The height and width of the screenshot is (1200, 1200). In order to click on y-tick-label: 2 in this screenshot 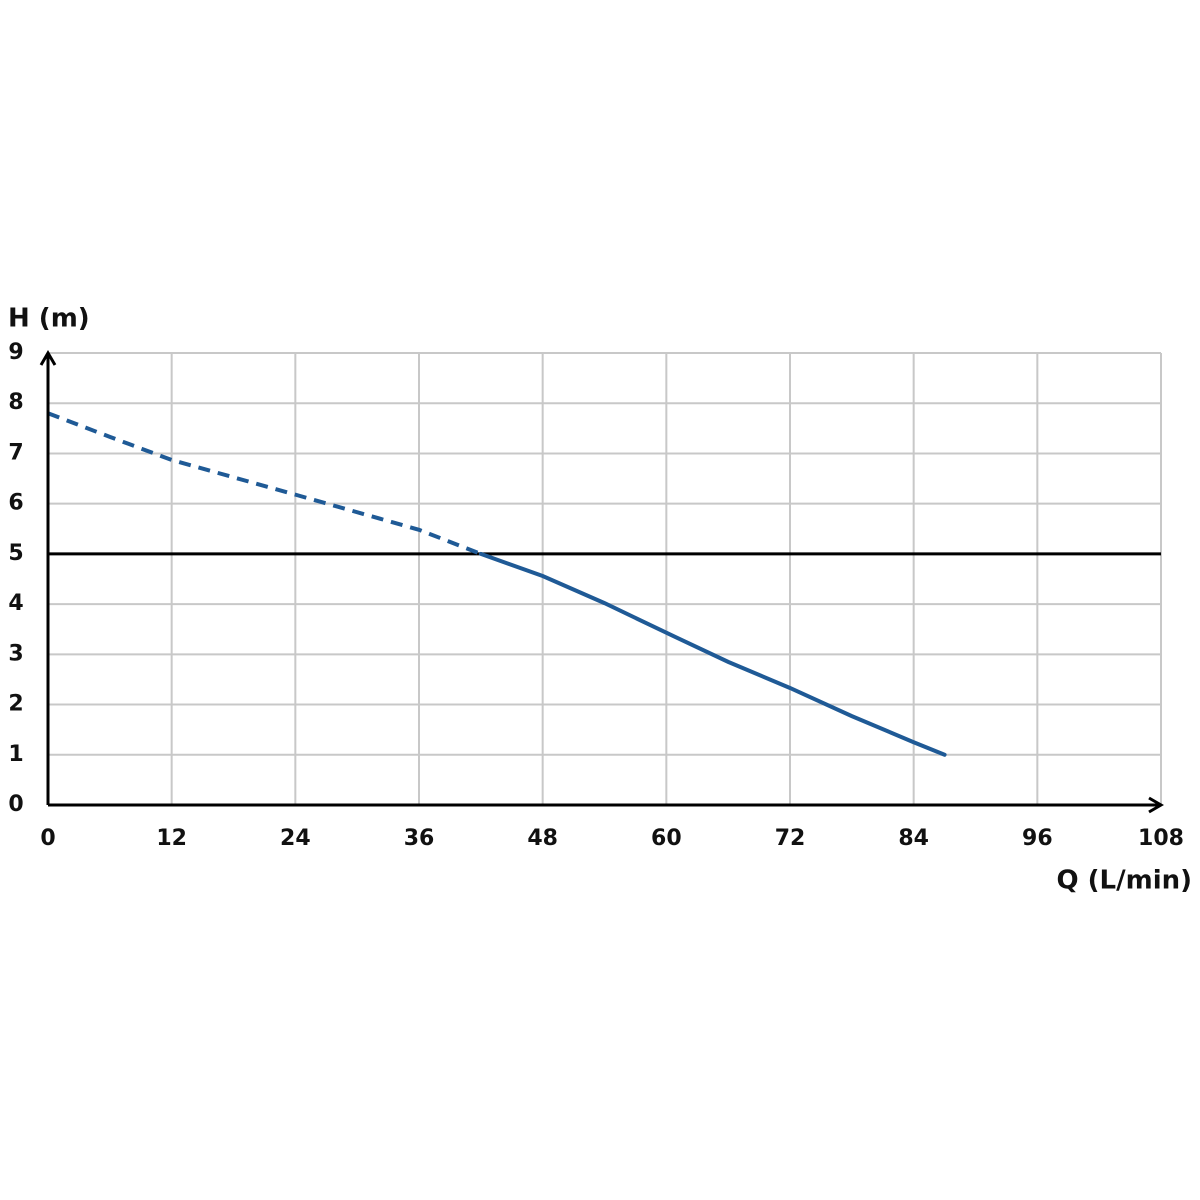, I will do `click(15, 704)`.